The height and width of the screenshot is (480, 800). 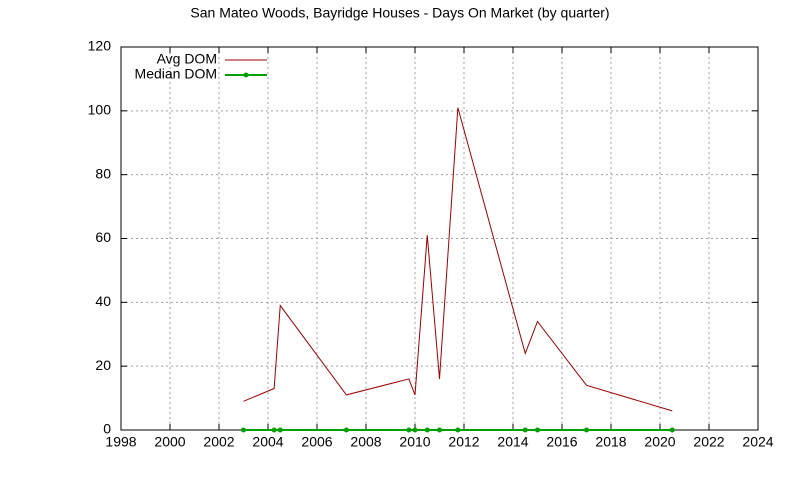 What do you see at coordinates (757, 442) in the screenshot?
I see `x-tick-label: 2024` at bounding box center [757, 442].